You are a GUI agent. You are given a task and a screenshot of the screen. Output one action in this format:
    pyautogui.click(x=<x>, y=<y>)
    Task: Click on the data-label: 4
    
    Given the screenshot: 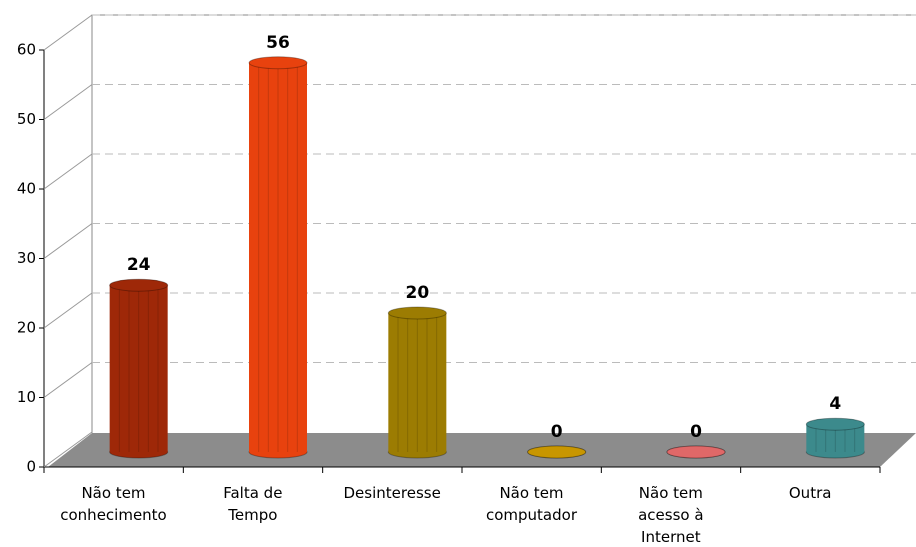 What is the action you would take?
    pyautogui.click(x=835, y=404)
    